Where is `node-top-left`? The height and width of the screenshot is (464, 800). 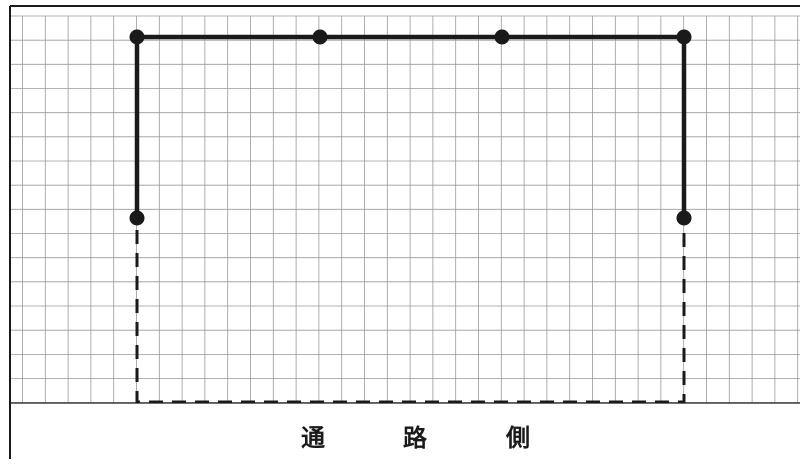
node-top-left is located at coordinates (137, 37).